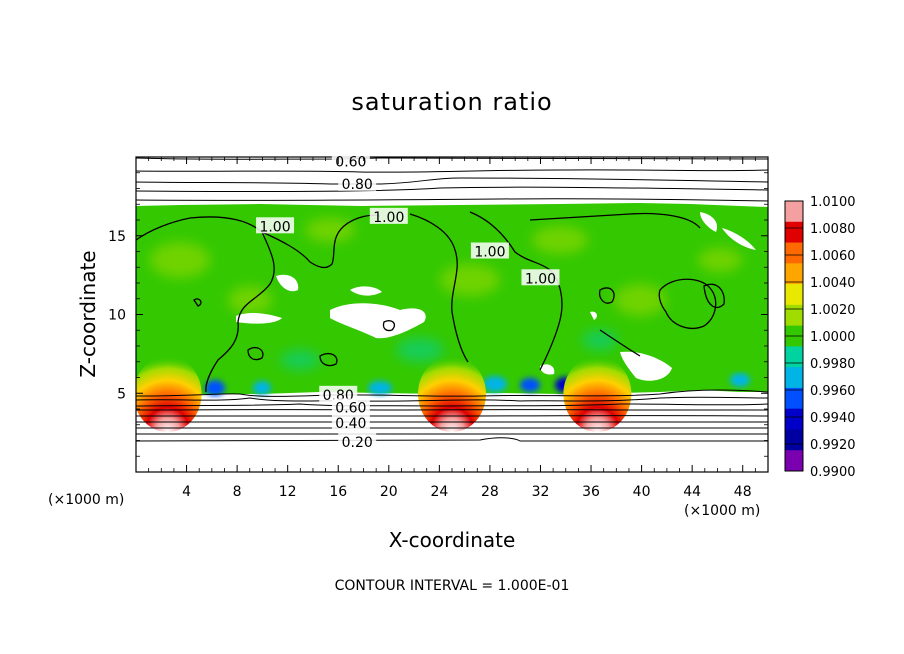  I want to click on contour-label: 0.20, so click(357, 443).